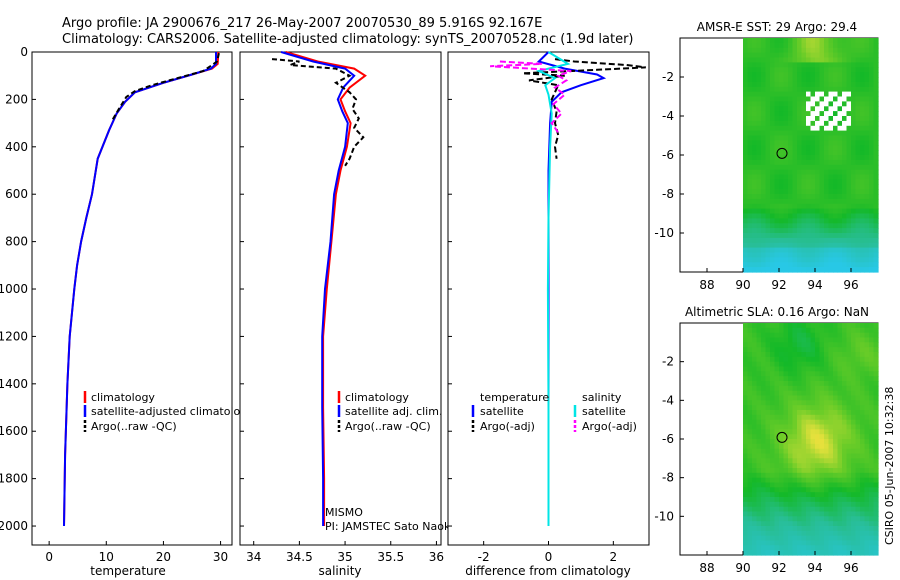 This screenshot has height=580, width=900. I want to click on legend-label: satellite adj. clim., so click(393, 411).